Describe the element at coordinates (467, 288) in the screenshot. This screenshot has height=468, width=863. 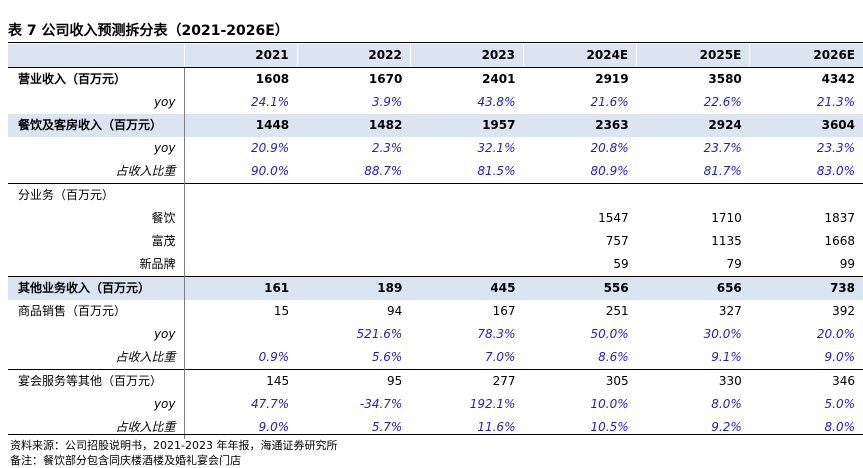
I see `value-cell: 445` at that location.